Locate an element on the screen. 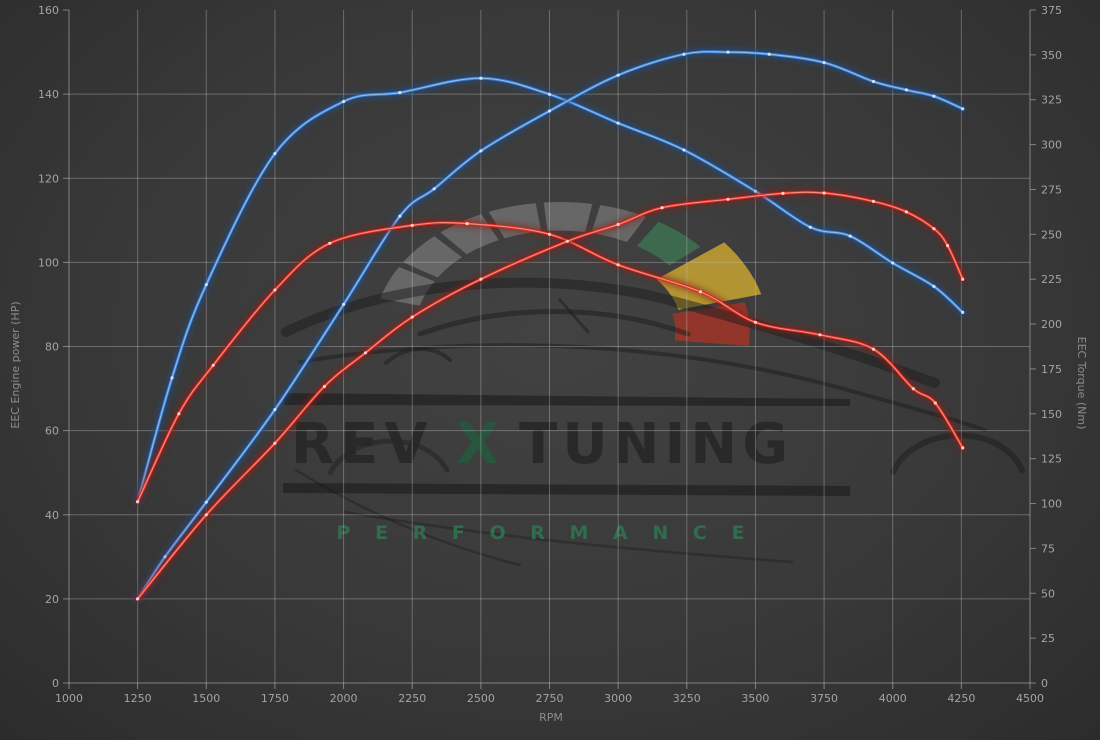  x-tick-label: 1500 is located at coordinates (206, 698).